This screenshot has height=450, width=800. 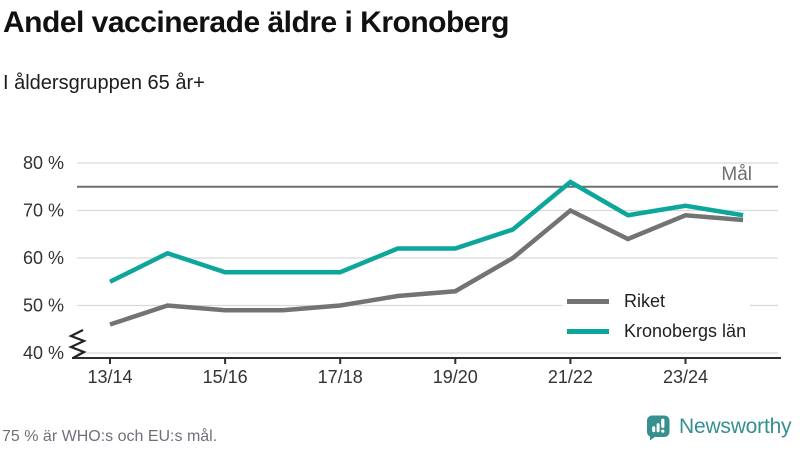 What do you see at coordinates (340, 377) in the screenshot?
I see `x-tick-label: 17/18` at bounding box center [340, 377].